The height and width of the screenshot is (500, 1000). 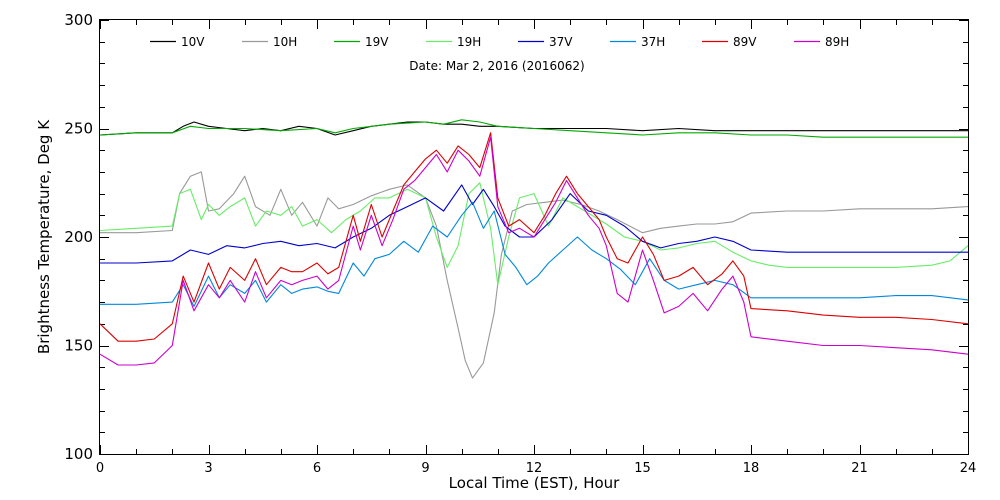 I want to click on x-tick-label: 6, so click(x=317, y=468).